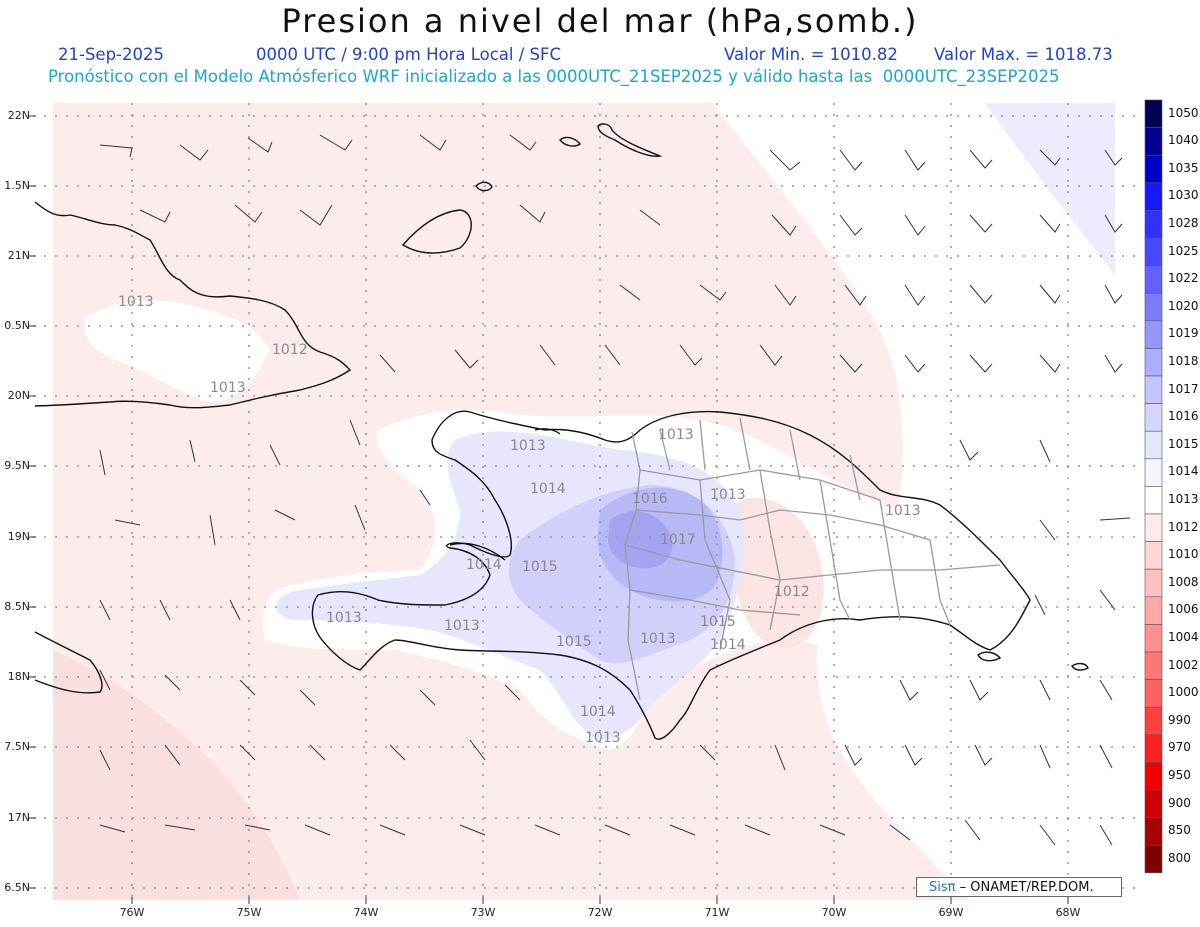 Image resolution: width=1200 pixels, height=927 pixels. What do you see at coordinates (18, 676) in the screenshot?
I see `lat-label: 18N` at bounding box center [18, 676].